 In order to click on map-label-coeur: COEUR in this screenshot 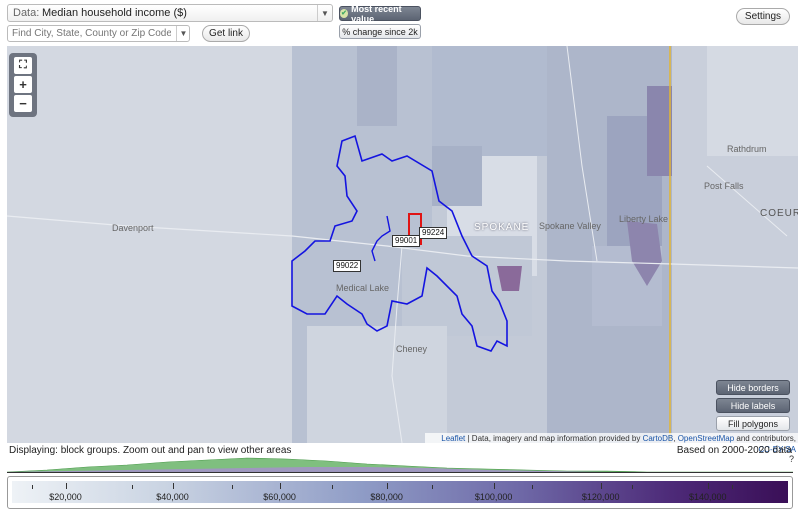, I will do `click(779, 213)`.